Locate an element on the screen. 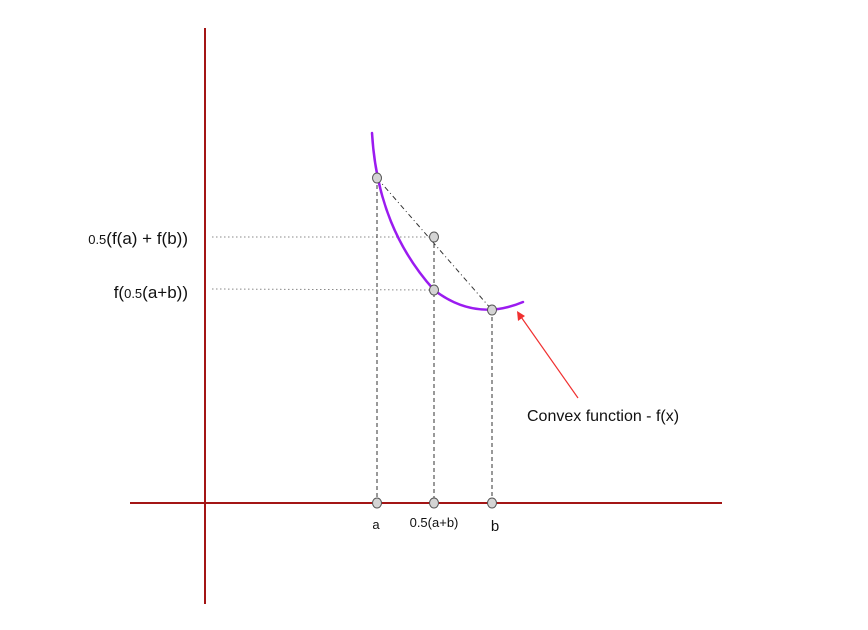 The image size is (868, 630). avg-value-label-rest: (f(a) + f(b)) is located at coordinates (147, 238).